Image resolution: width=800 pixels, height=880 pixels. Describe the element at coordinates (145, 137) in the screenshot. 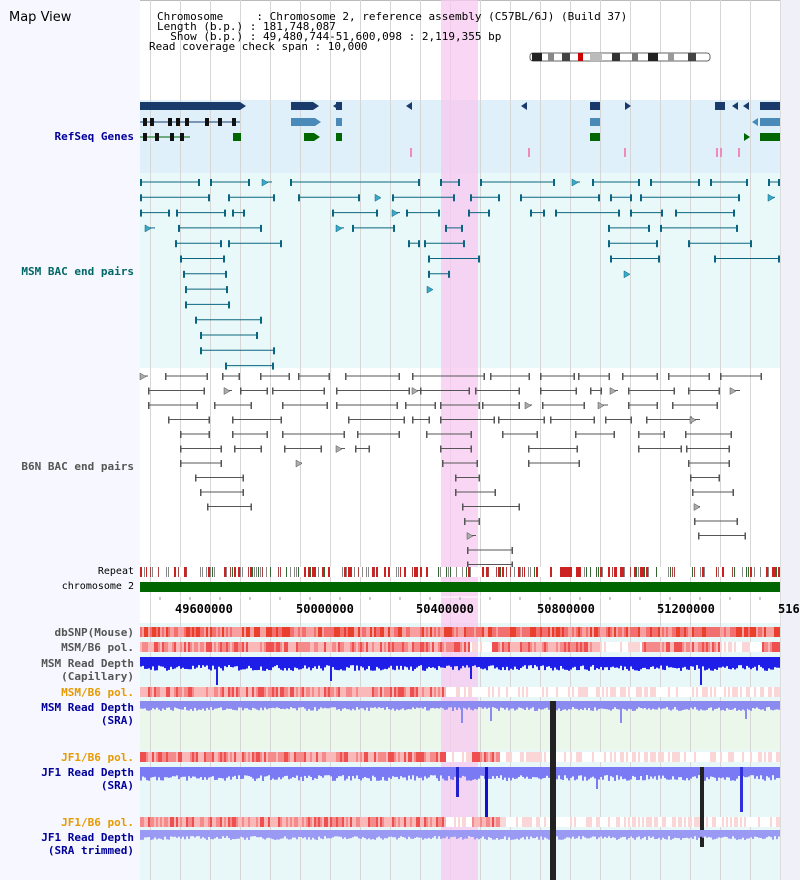

I see `refseq-exon` at that location.